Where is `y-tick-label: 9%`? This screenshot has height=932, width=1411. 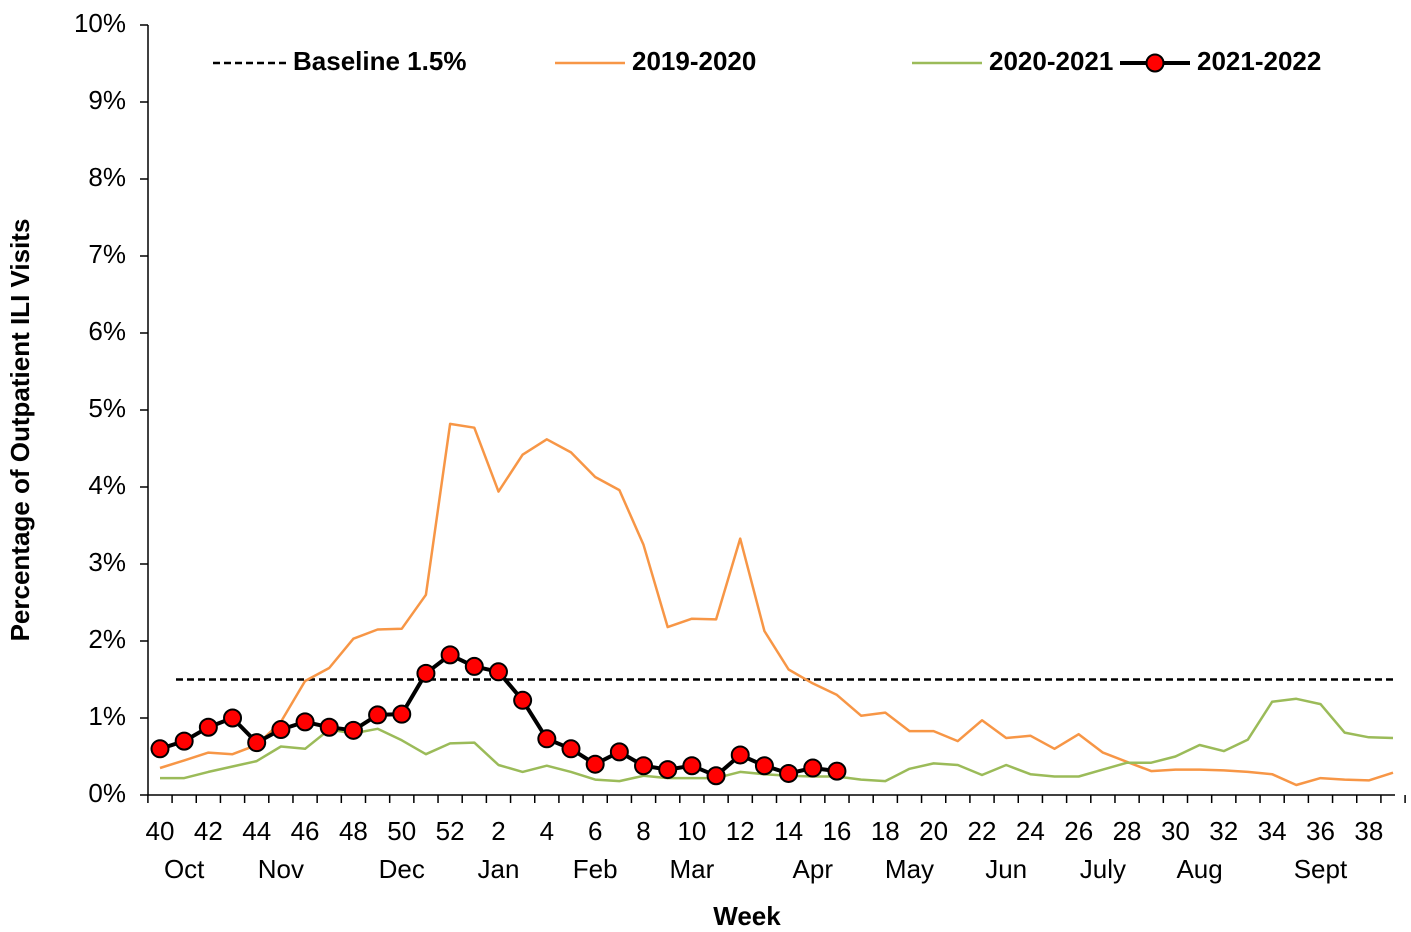 y-tick-label: 9% is located at coordinates (107, 100).